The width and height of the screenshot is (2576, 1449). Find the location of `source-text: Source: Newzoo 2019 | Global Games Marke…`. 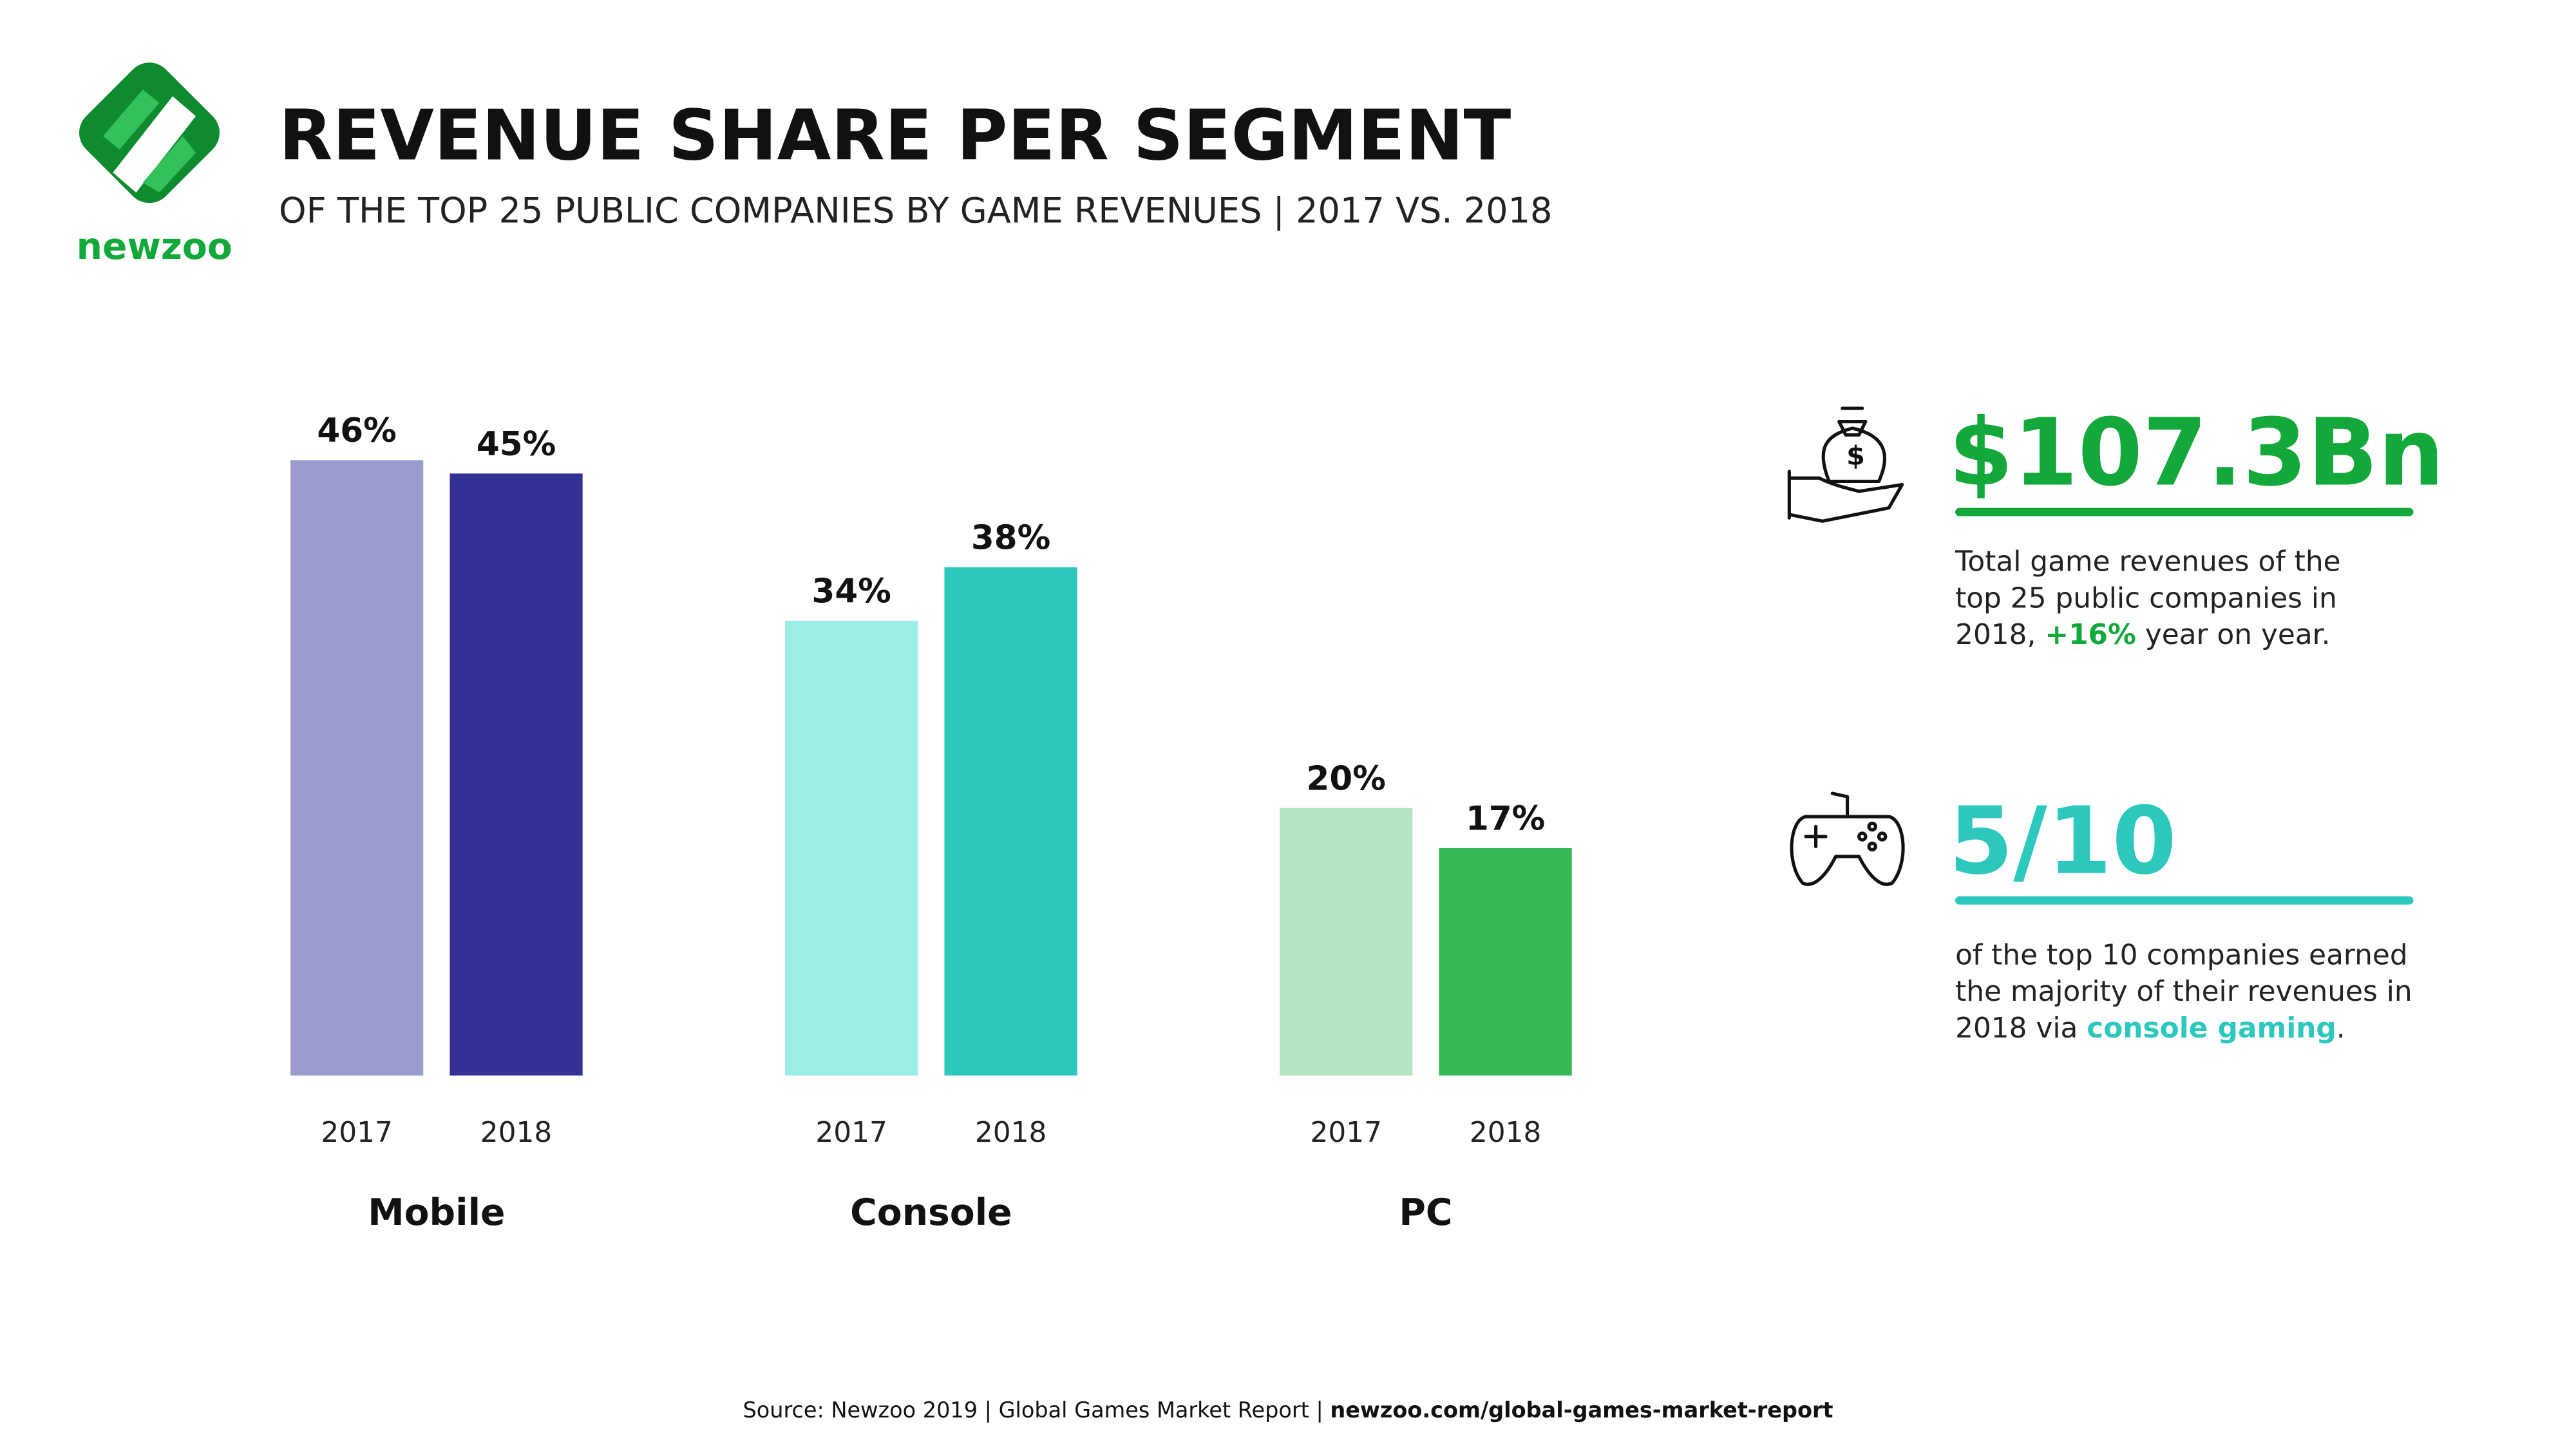

source-text: Source: Newzoo 2019 | Global Games Marke… is located at coordinates (1036, 1410).